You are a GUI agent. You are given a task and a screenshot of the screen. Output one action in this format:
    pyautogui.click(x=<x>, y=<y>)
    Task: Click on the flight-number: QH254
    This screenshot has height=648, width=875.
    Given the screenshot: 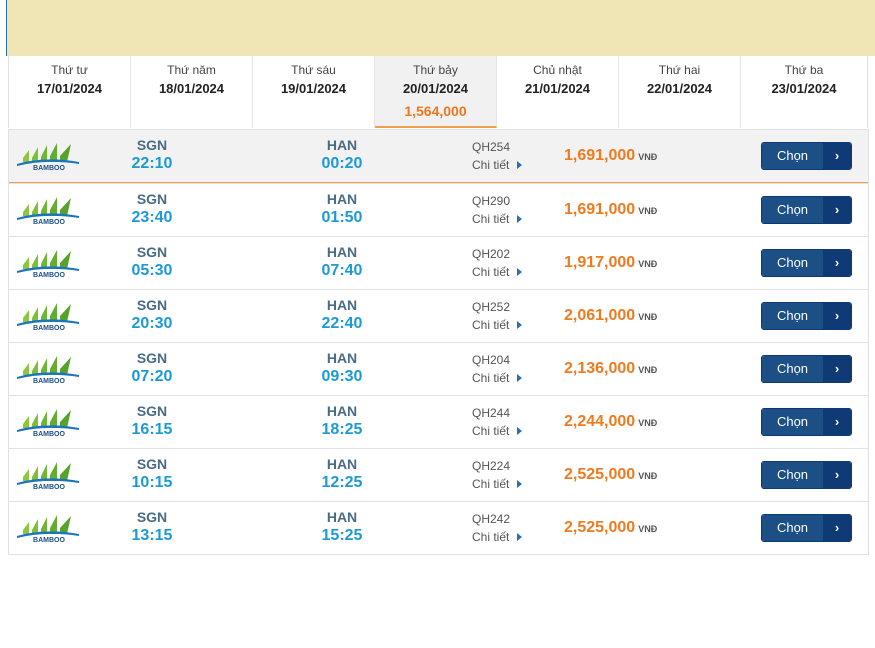 What is the action you would take?
    pyautogui.click(x=491, y=147)
    